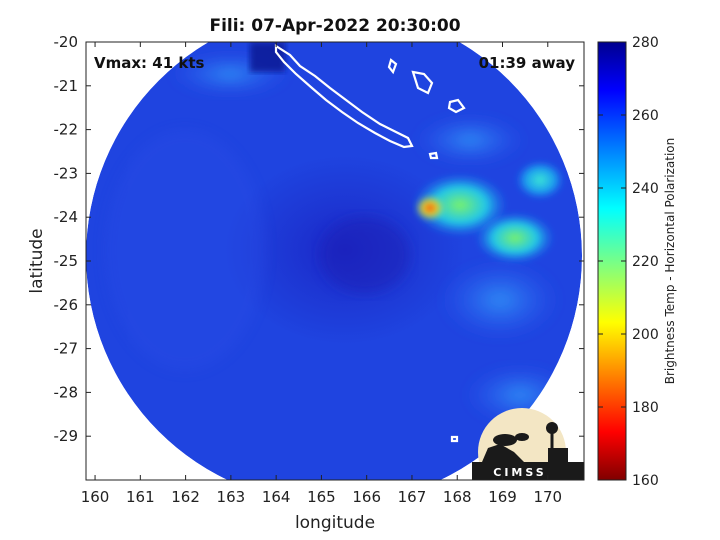 The width and height of the screenshot is (720, 540). I want to click on warm-band-far-east, so click(540, 180).